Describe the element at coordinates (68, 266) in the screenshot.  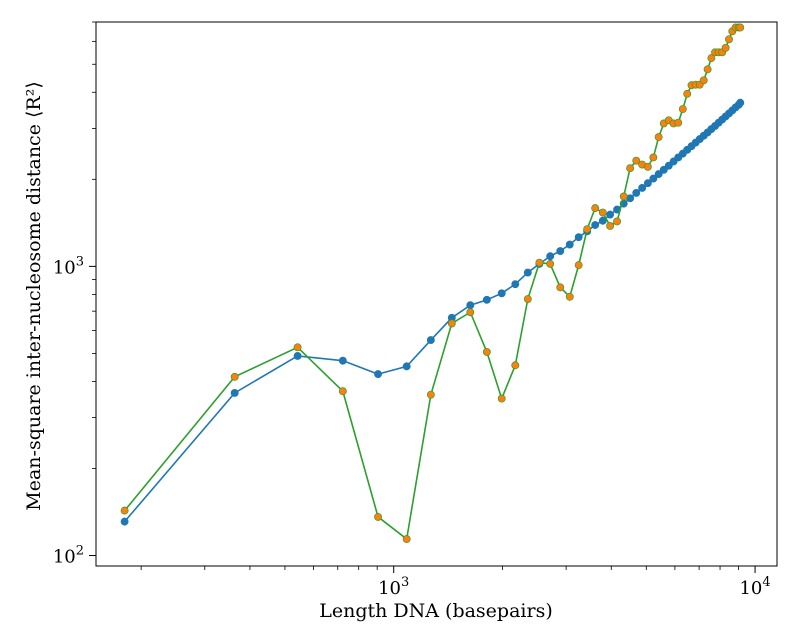
I see `y-tick-label: 10³` at that location.